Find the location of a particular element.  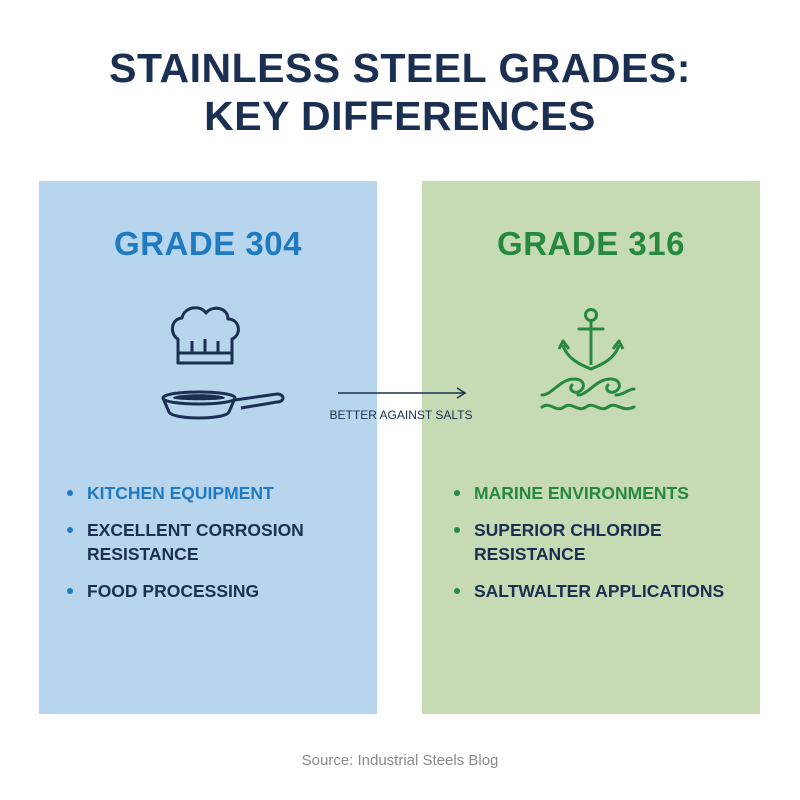

feature-item: SUPERIOR CHLORIDE RESISTANCE is located at coordinates (598, 542).